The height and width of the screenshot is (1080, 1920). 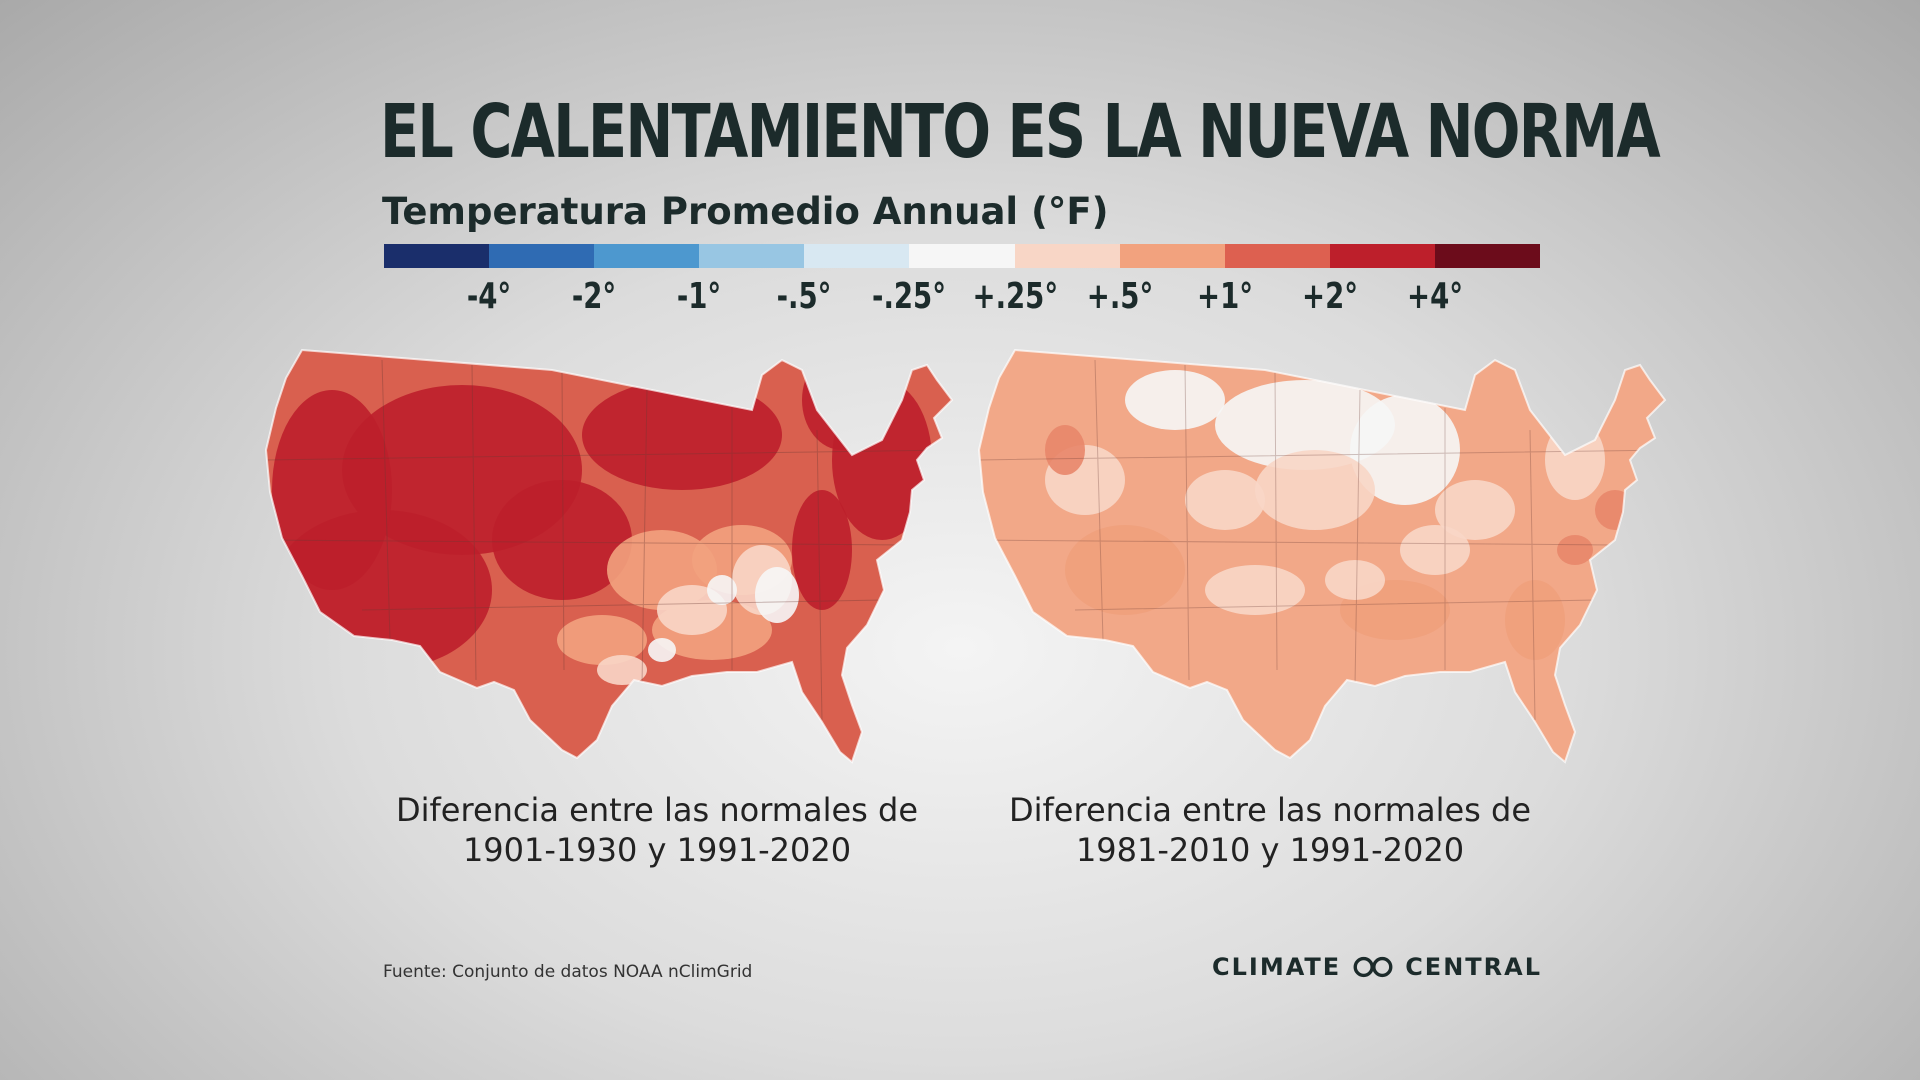 What do you see at coordinates (745, 211) in the screenshot?
I see `page-subtitle: Temperatura Promedio Annual (°F)` at bounding box center [745, 211].